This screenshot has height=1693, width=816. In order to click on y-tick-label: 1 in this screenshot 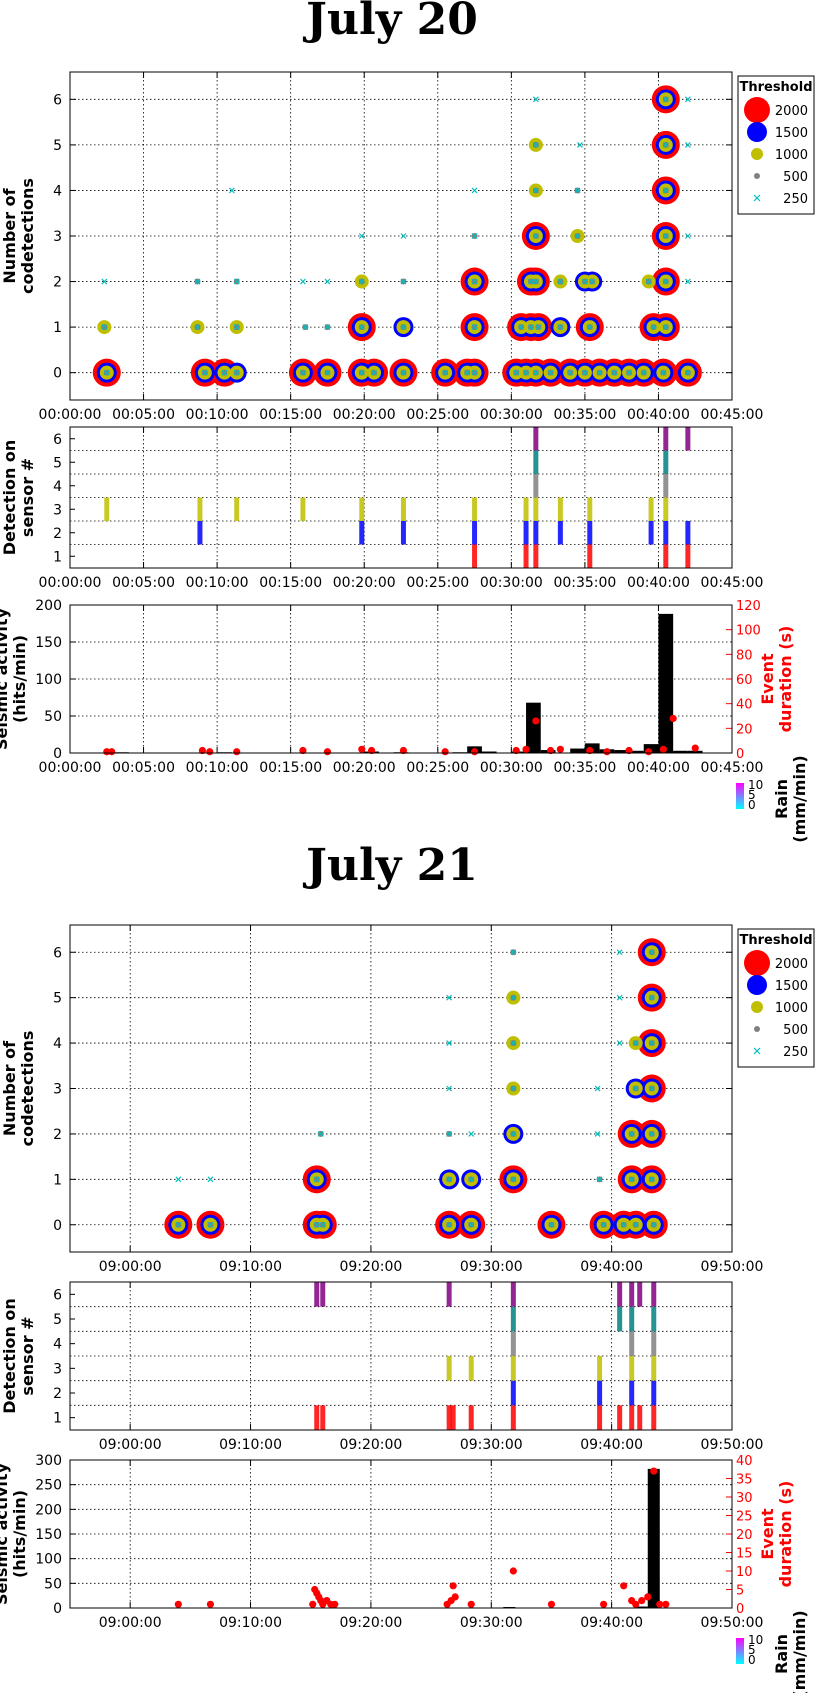, I will do `click(57, 328)`.